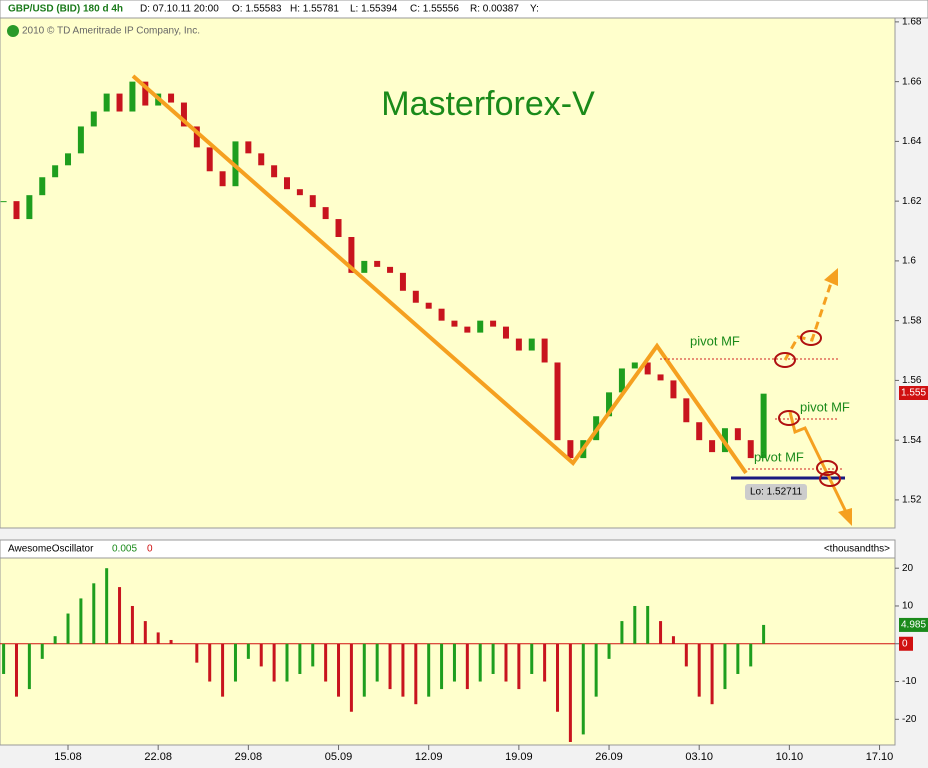  I want to click on header-date: D: 07.10.11 20:00, so click(179, 9).